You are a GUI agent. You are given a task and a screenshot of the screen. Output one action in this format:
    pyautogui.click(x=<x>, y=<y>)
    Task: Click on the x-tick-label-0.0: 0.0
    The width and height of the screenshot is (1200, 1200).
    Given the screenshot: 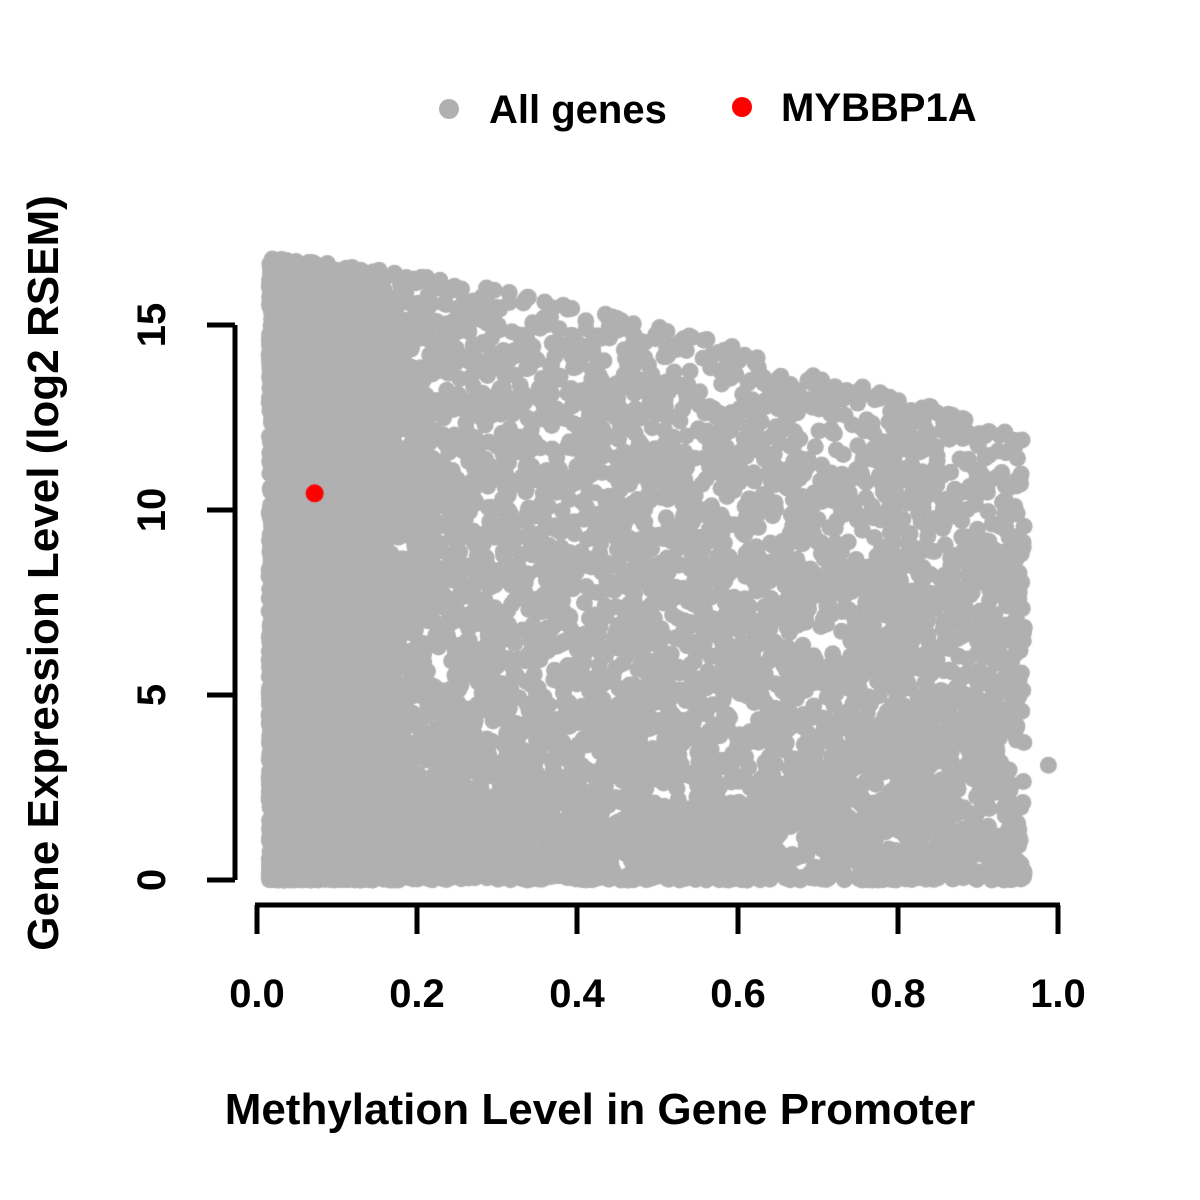 What is the action you would take?
    pyautogui.click(x=257, y=994)
    